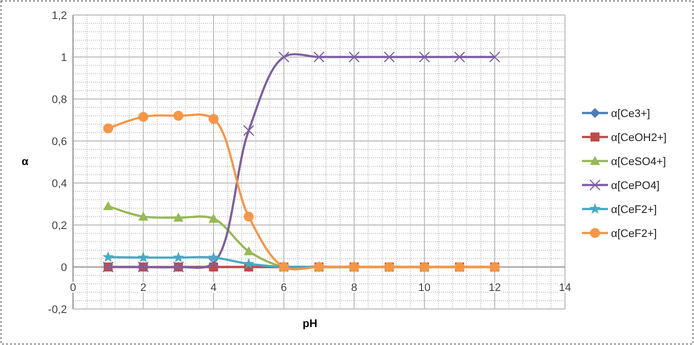 Image resolution: width=694 pixels, height=345 pixels. I want to click on legend-label: α[CeOH2+], so click(639, 138).